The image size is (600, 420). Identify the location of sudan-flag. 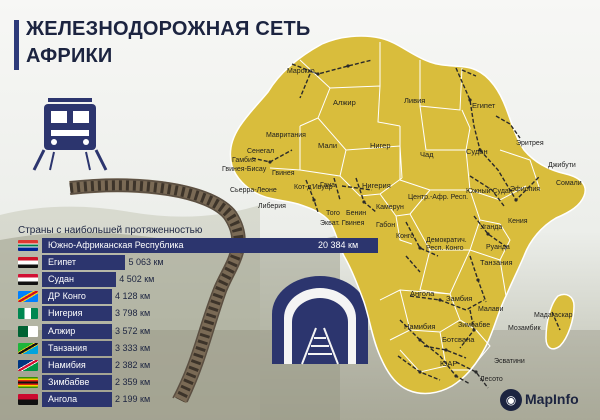
(28, 280).